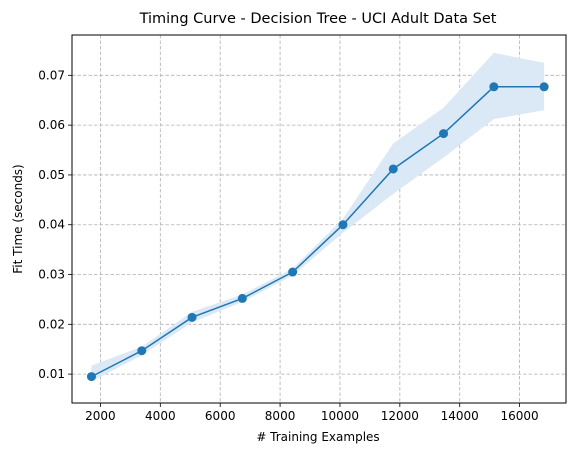 The height and width of the screenshot is (457, 576). I want to click on y-tick-label: 0.01, so click(51, 374).